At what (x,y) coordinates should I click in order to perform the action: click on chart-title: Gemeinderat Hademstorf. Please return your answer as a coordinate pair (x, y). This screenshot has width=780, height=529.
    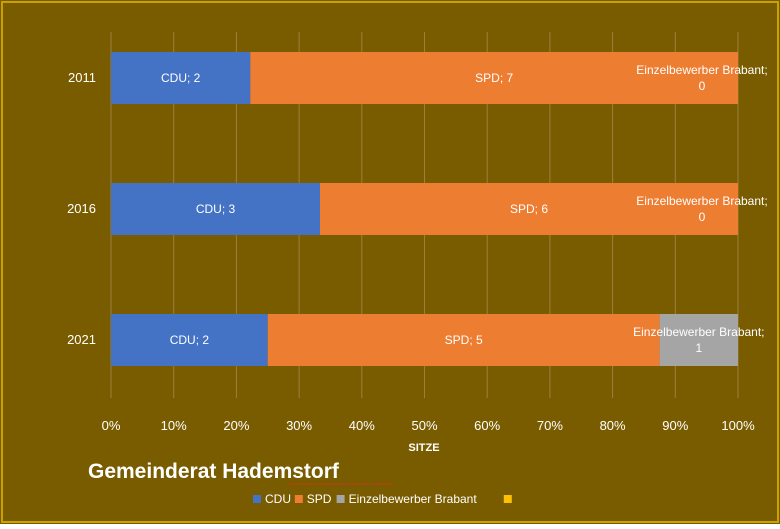
    Looking at the image, I should click on (214, 471).